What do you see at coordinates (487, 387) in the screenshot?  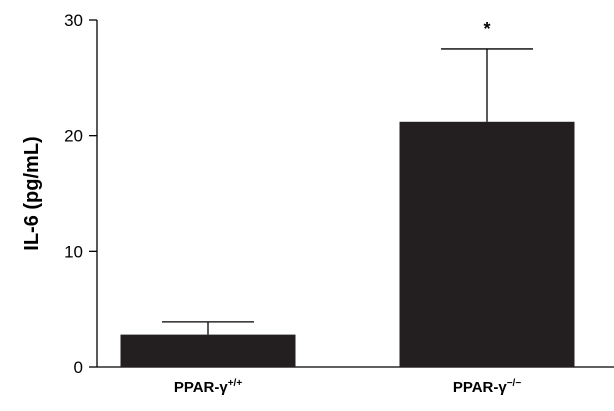 I see `x-tick-label: PPAR-γ−/−` at bounding box center [487, 387].